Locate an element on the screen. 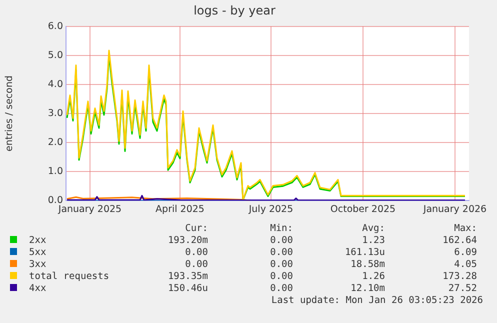  legend-label: 4xx is located at coordinates (38, 288).